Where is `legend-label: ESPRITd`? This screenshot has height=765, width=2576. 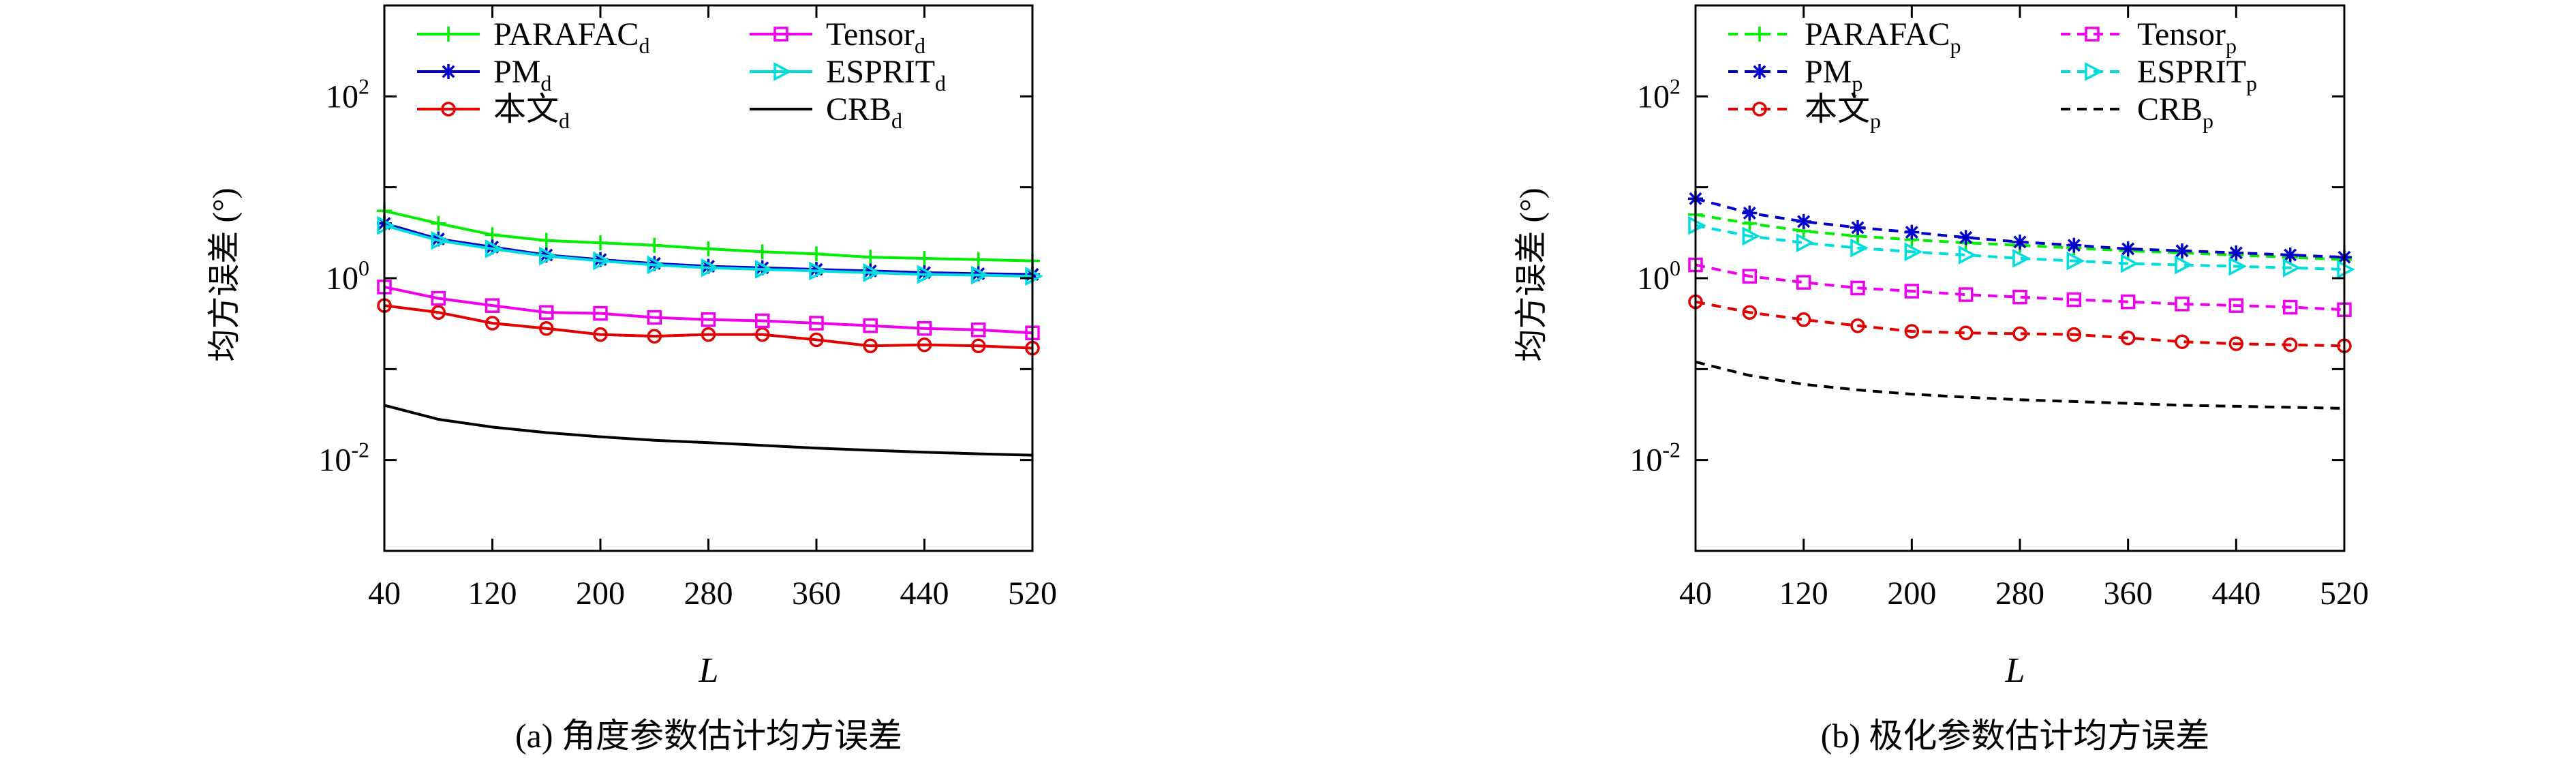
legend-label: ESPRITd is located at coordinates (886, 74).